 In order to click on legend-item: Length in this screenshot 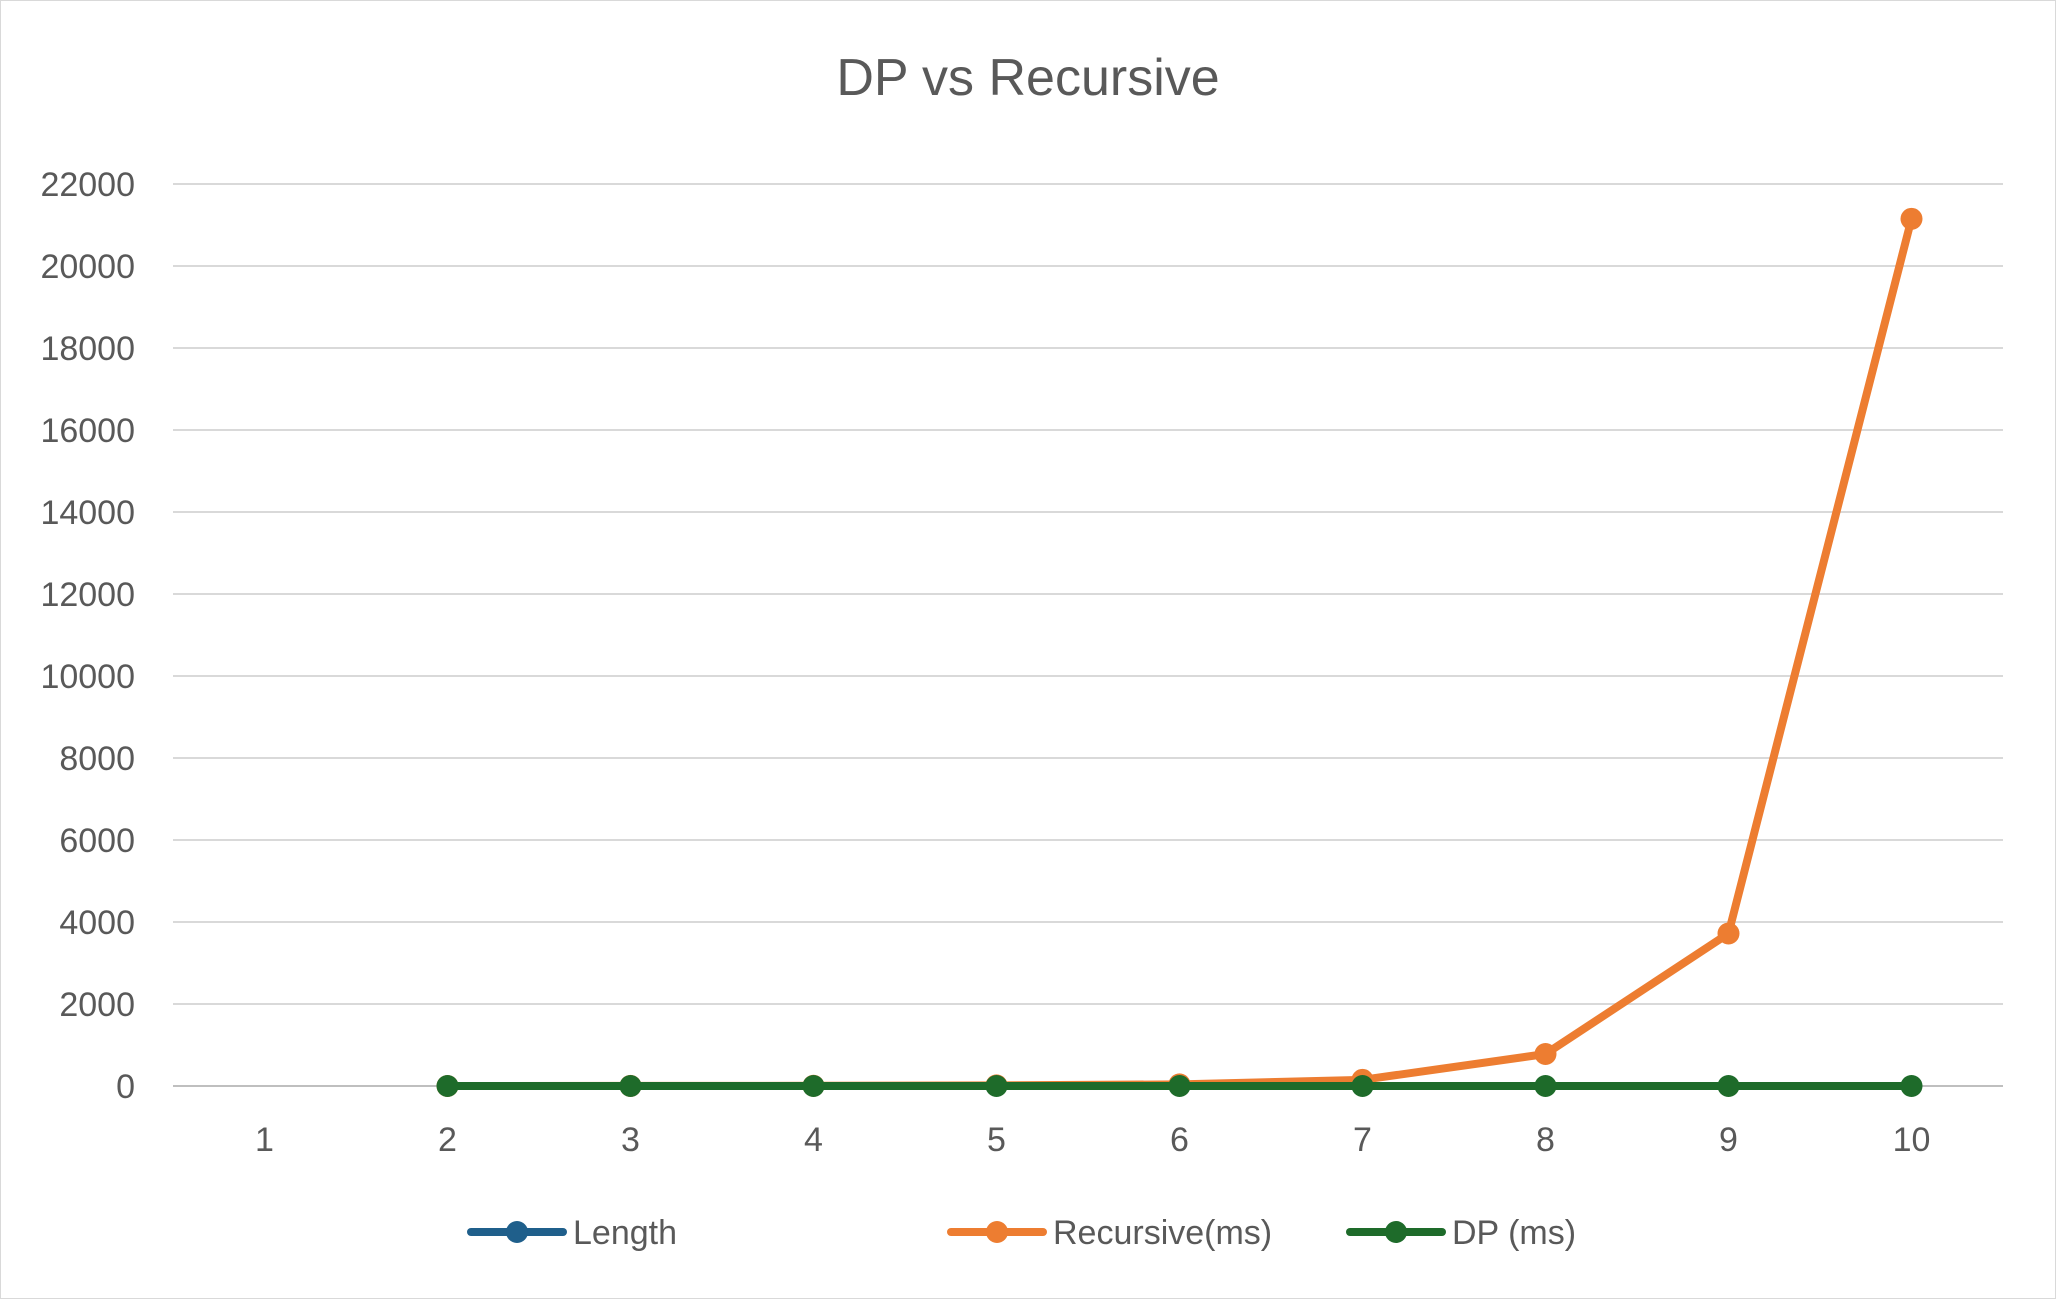, I will do `click(572, 1233)`.